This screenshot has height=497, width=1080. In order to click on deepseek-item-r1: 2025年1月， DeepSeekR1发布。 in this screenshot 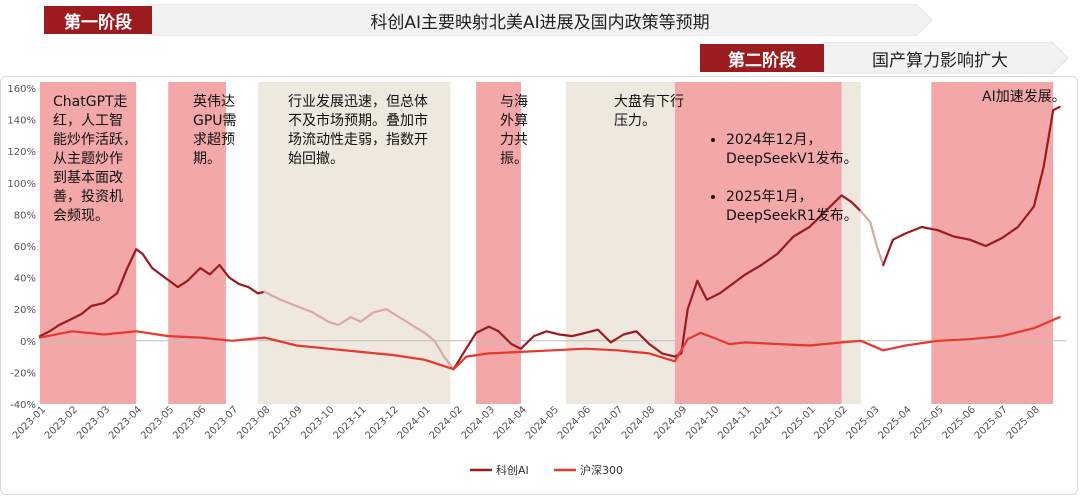, I will do `click(792, 207)`.